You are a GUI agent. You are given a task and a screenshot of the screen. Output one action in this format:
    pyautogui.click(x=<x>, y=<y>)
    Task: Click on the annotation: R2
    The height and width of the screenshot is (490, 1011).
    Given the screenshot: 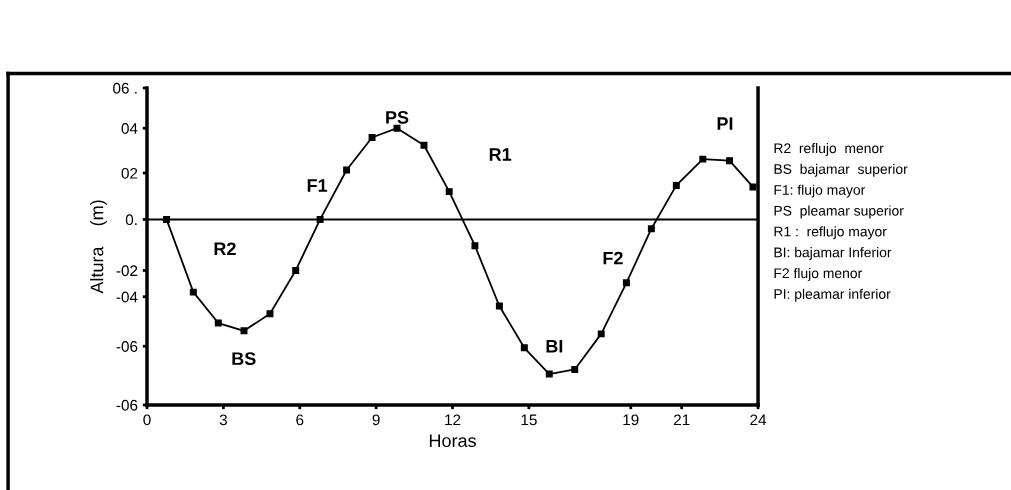 What is the action you would take?
    pyautogui.click(x=225, y=249)
    